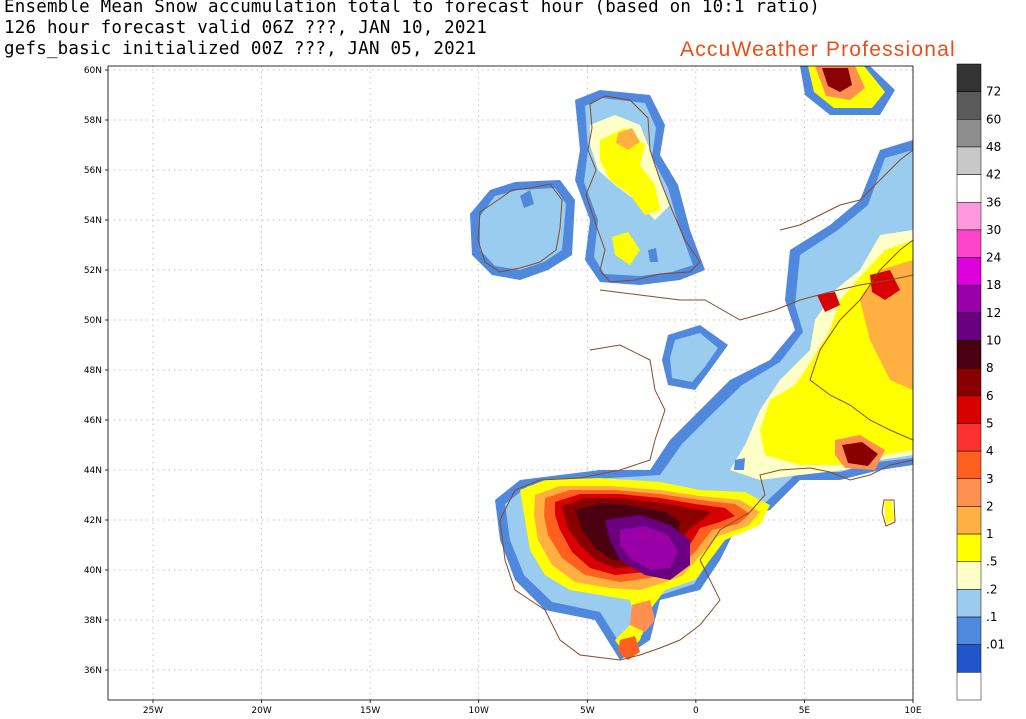  I want to click on lat-label: 56N, so click(93, 171).